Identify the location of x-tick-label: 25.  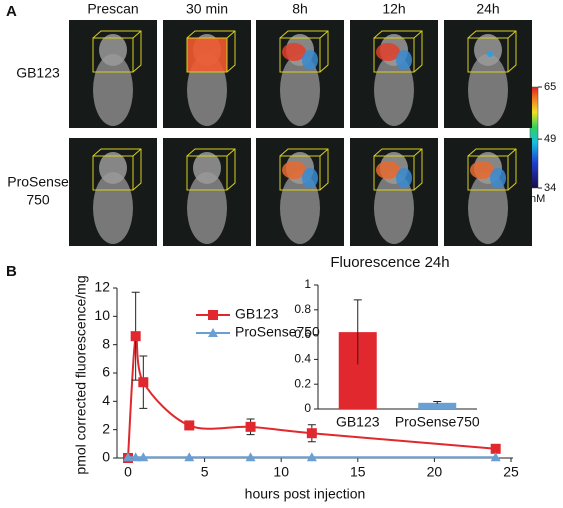
(511, 472).